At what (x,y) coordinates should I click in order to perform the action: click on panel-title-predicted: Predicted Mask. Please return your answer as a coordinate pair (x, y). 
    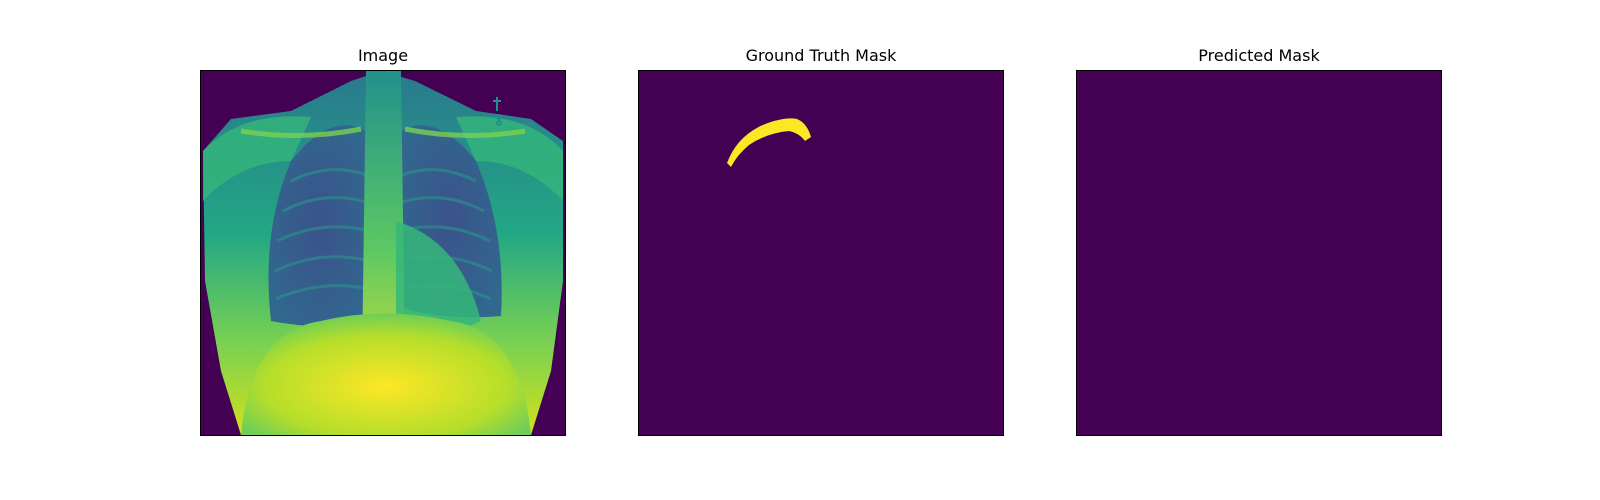
    Looking at the image, I should click on (1259, 55).